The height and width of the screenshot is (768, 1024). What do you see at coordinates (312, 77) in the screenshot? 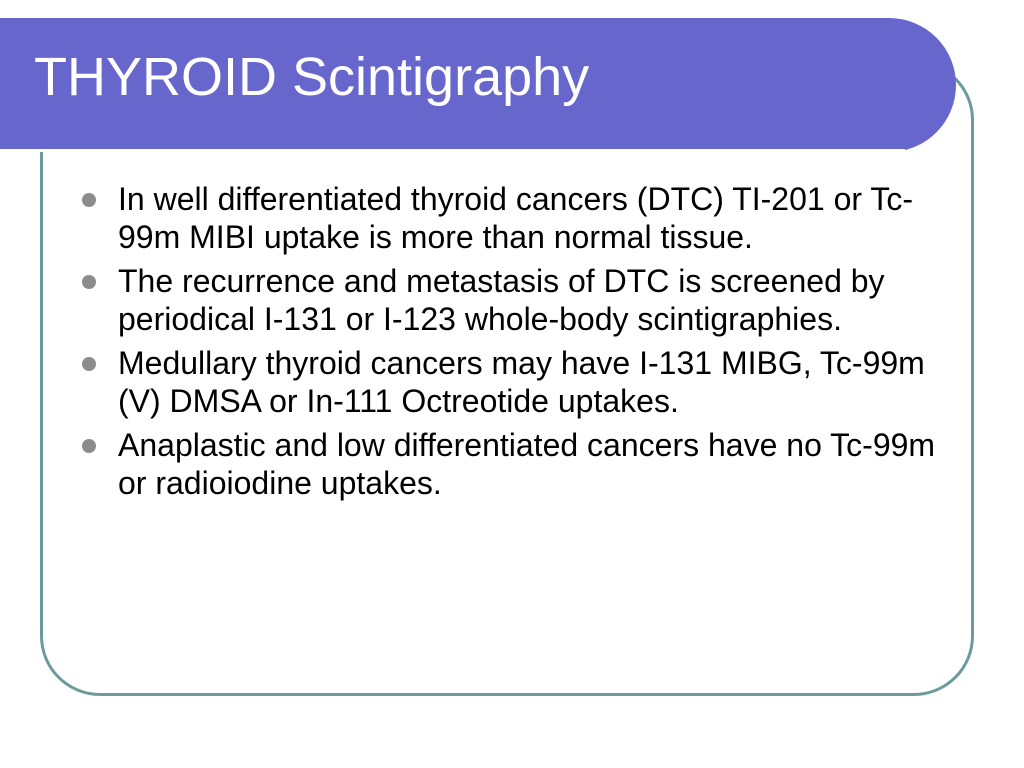
I see `slide-title: THYROID Scintigraphy` at bounding box center [312, 77].